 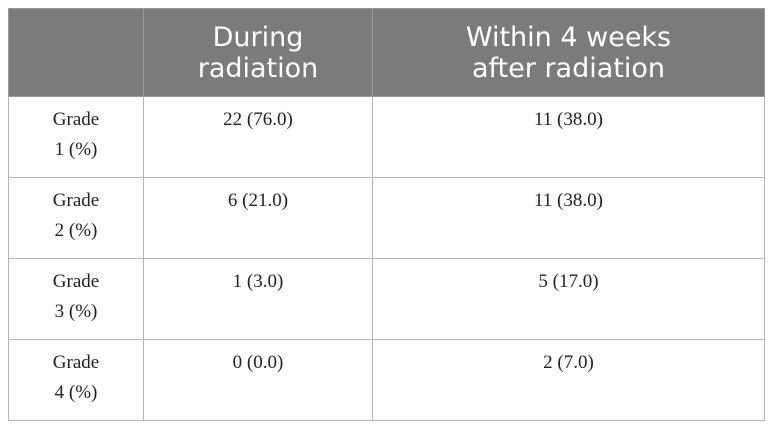 I want to click on cell-during: 22 (76.0), so click(x=258, y=137).